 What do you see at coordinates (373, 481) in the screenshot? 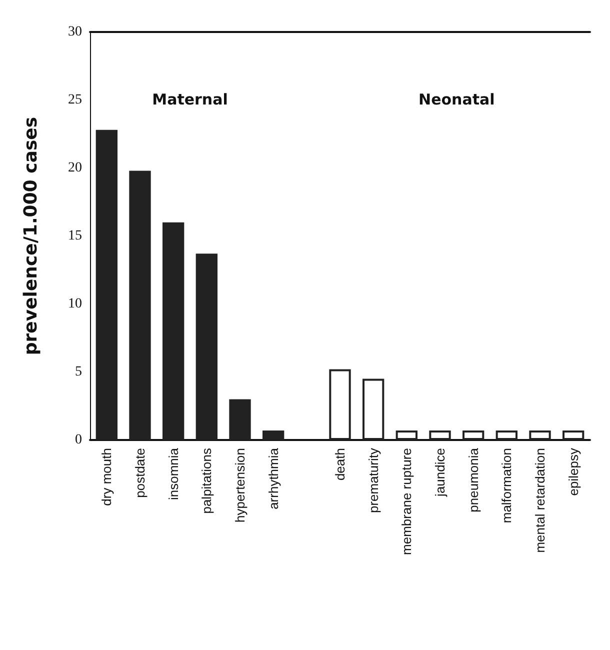
I see `x-tick-label: prematurity` at bounding box center [373, 481].